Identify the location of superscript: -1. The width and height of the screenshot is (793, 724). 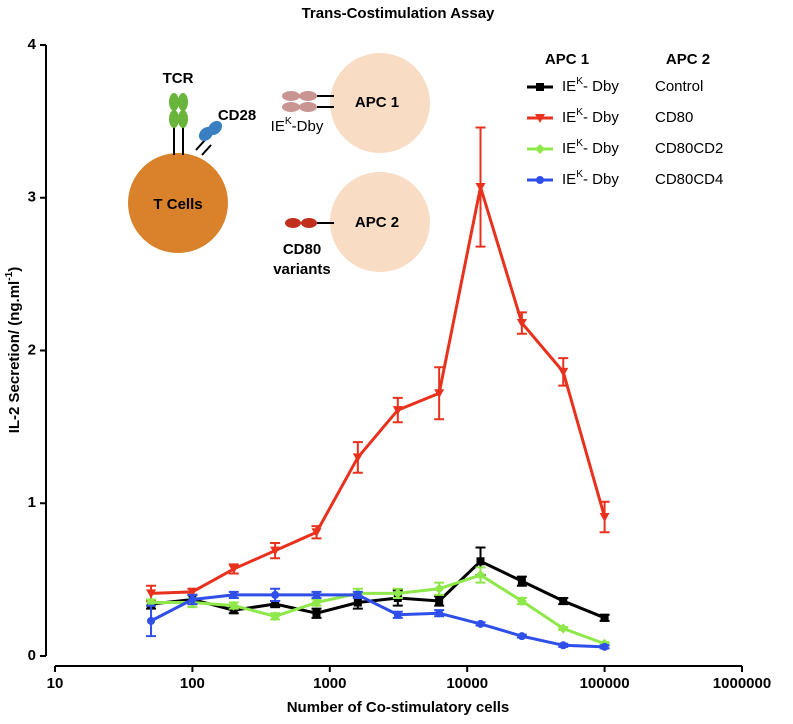
(9, 275).